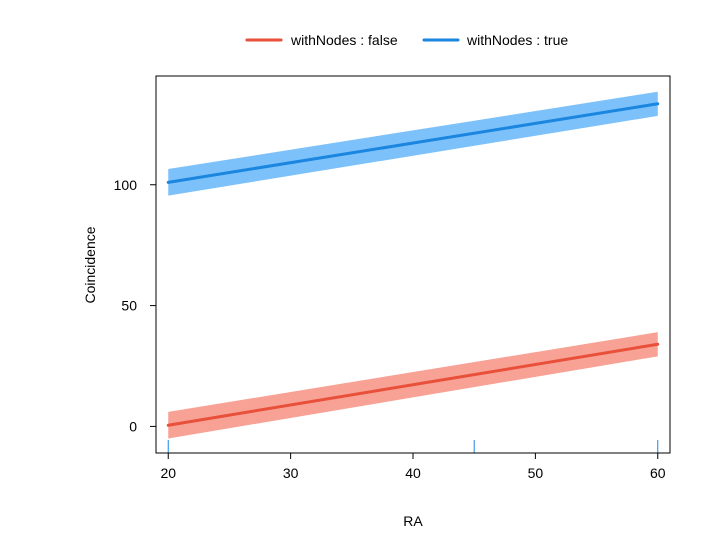  Describe the element at coordinates (168, 473) in the screenshot. I see `x-tick-label: 20` at that location.